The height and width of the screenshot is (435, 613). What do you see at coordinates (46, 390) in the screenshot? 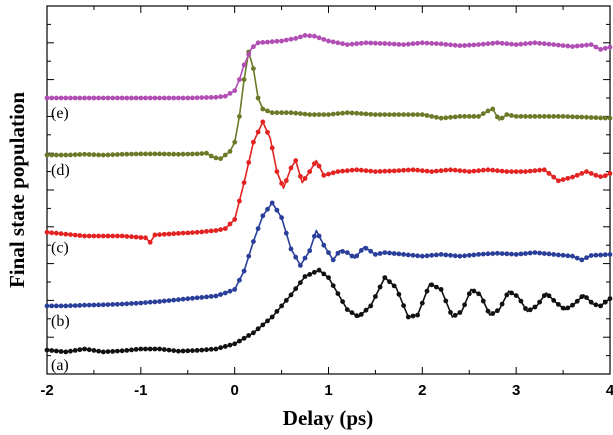
I see `x-tick-label: -2` at bounding box center [46, 390].